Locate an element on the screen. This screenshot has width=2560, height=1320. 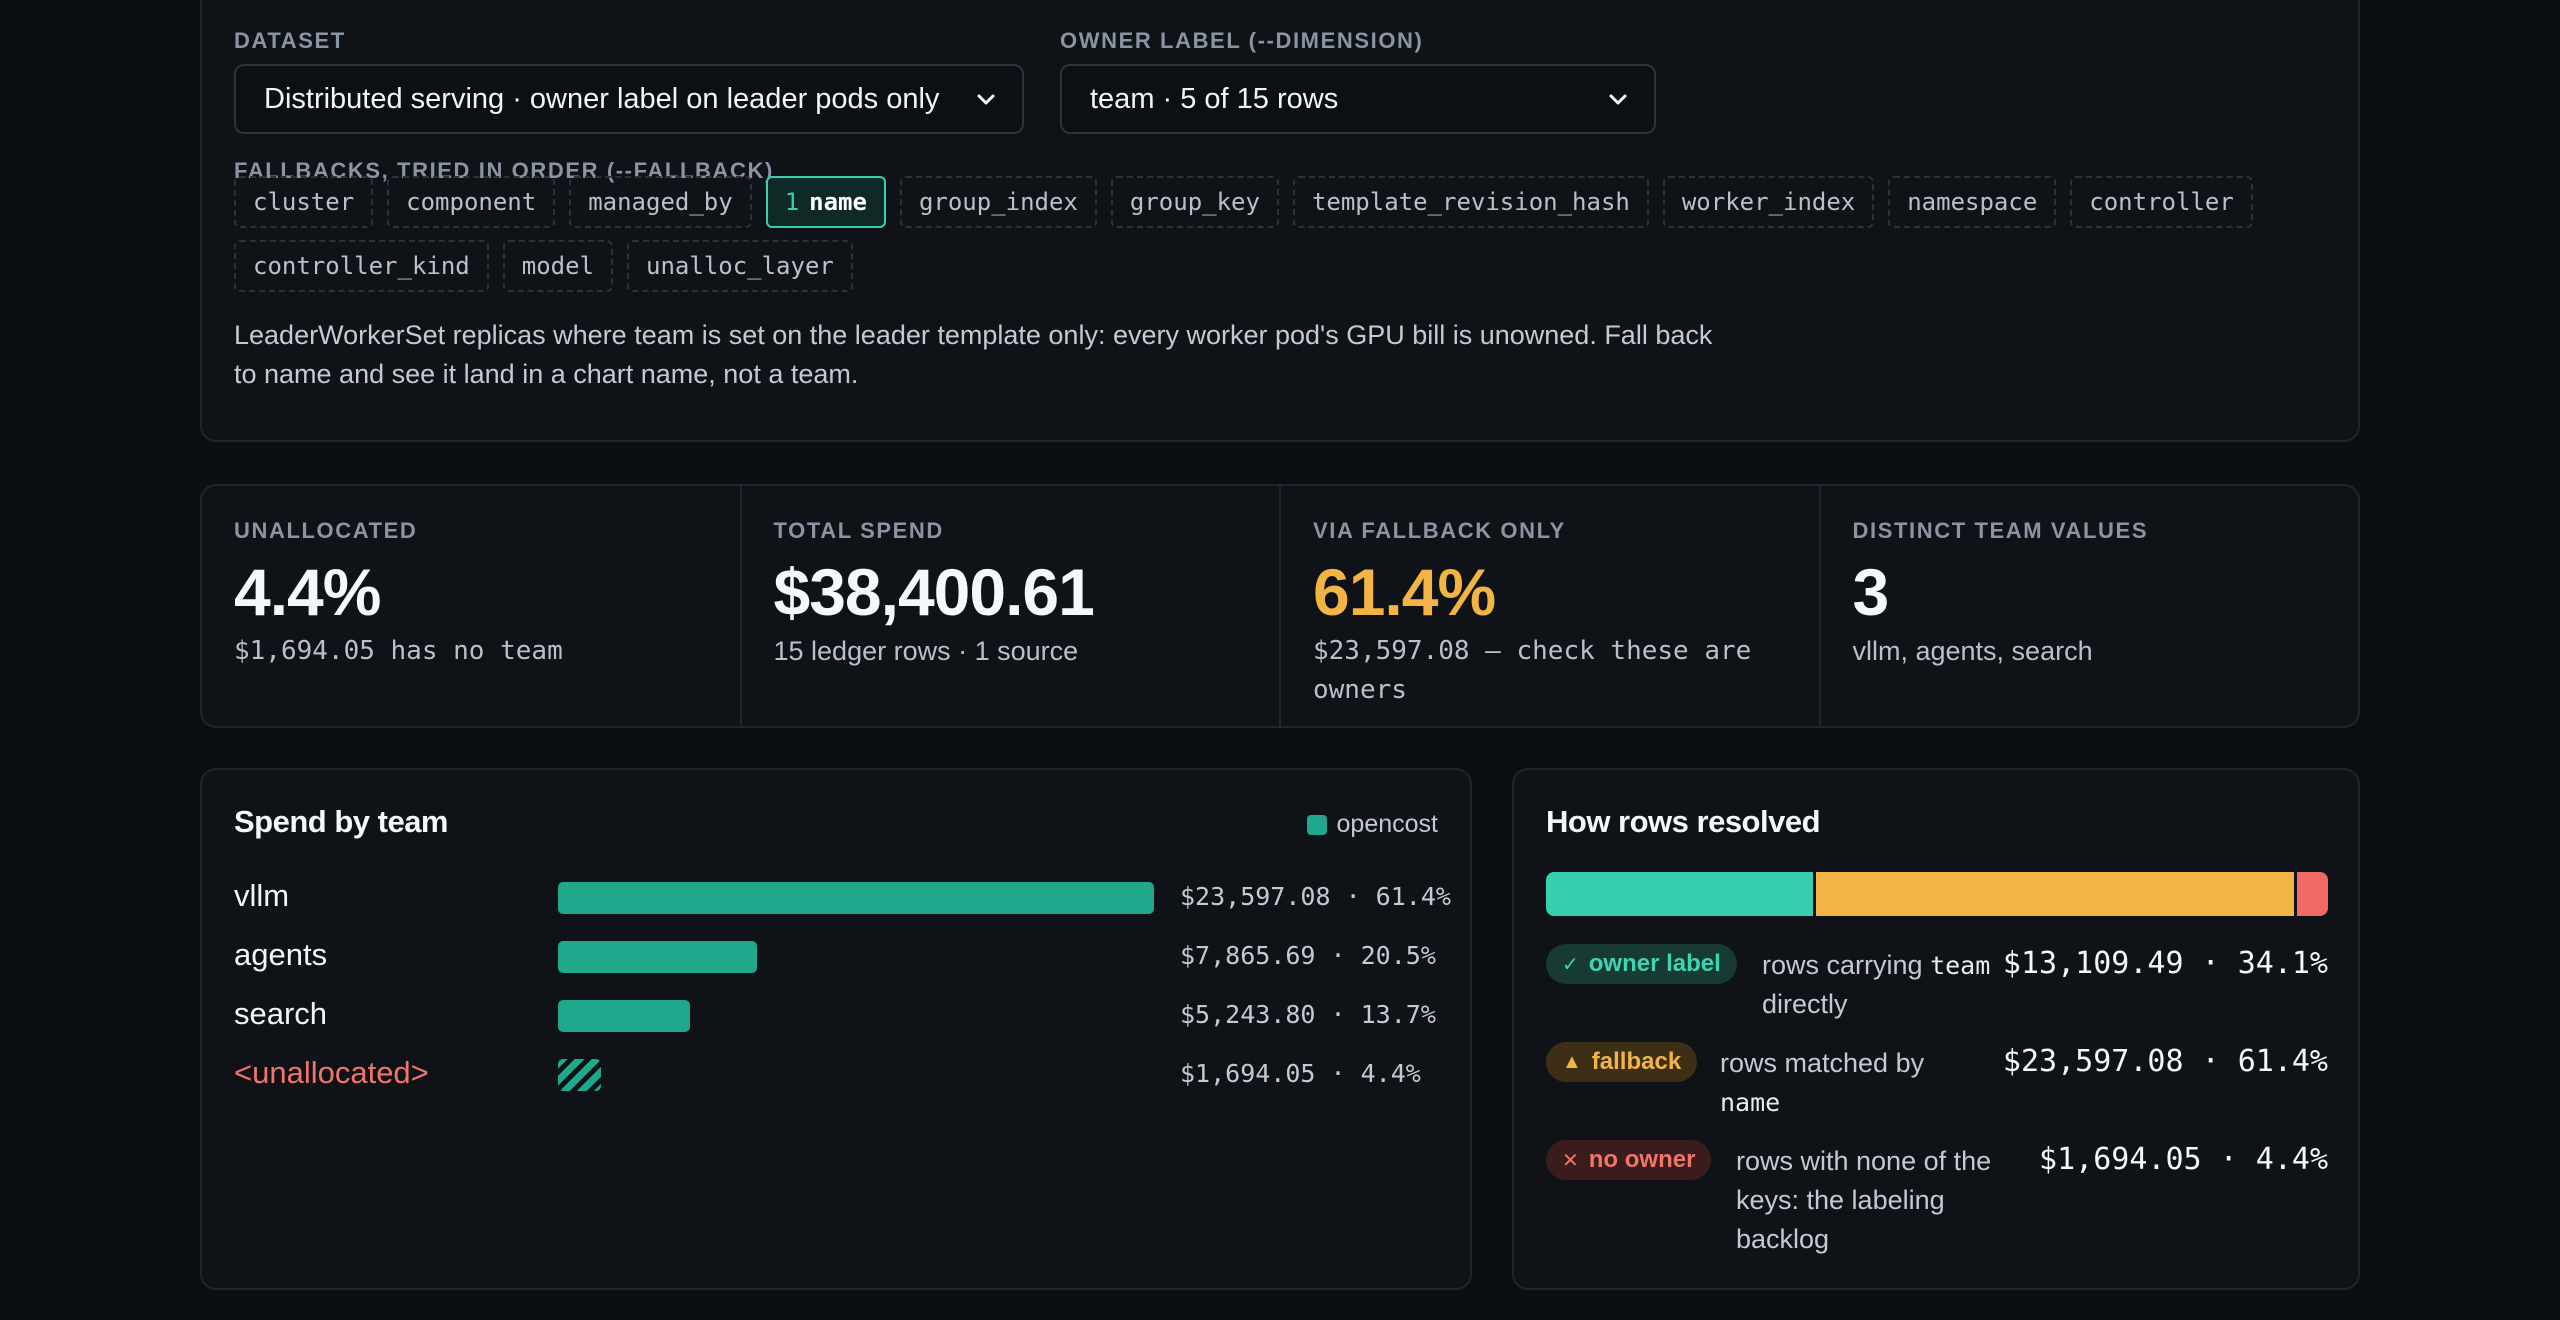
bar-search is located at coordinates (624, 1016).